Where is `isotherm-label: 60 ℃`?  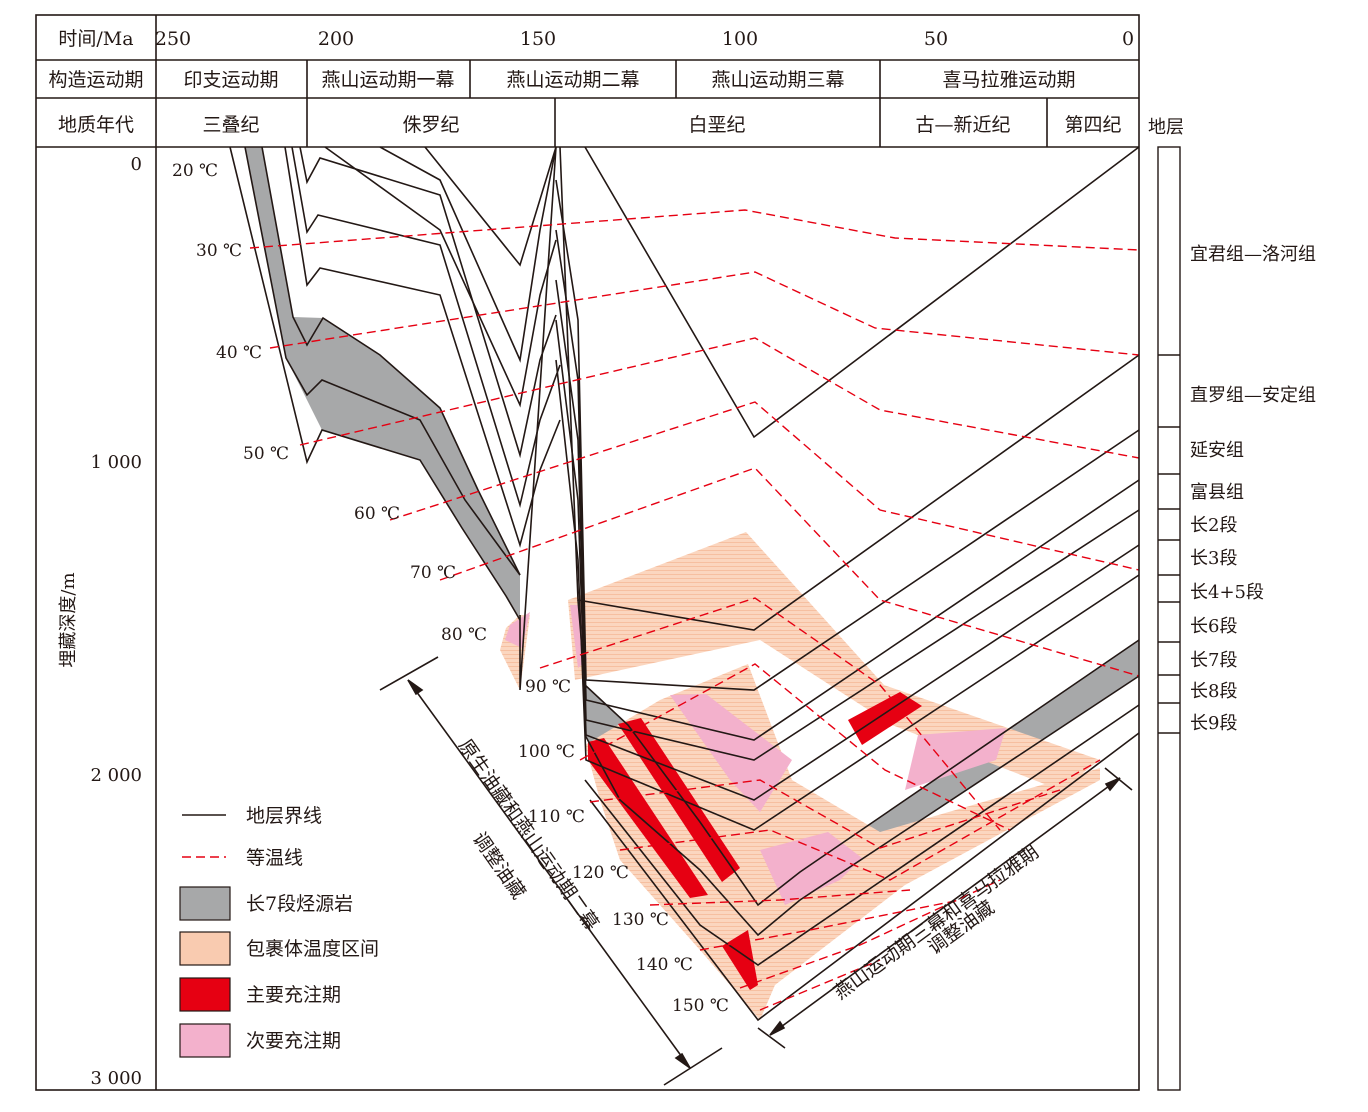
isotherm-label: 60 ℃ is located at coordinates (377, 514).